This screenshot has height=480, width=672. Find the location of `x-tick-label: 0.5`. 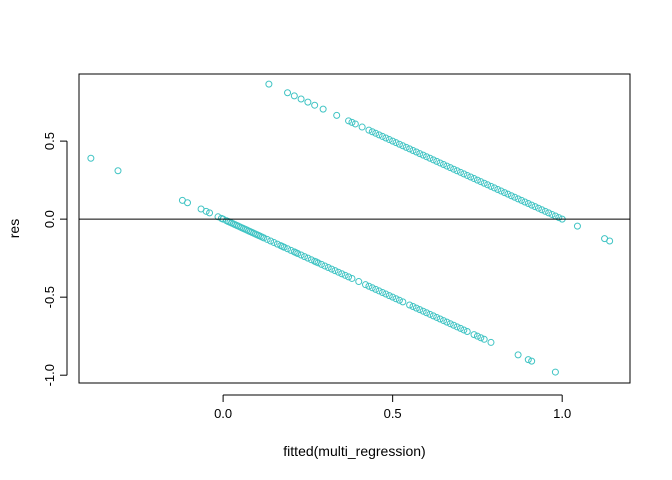

x-tick-label: 0.5 is located at coordinates (393, 413).